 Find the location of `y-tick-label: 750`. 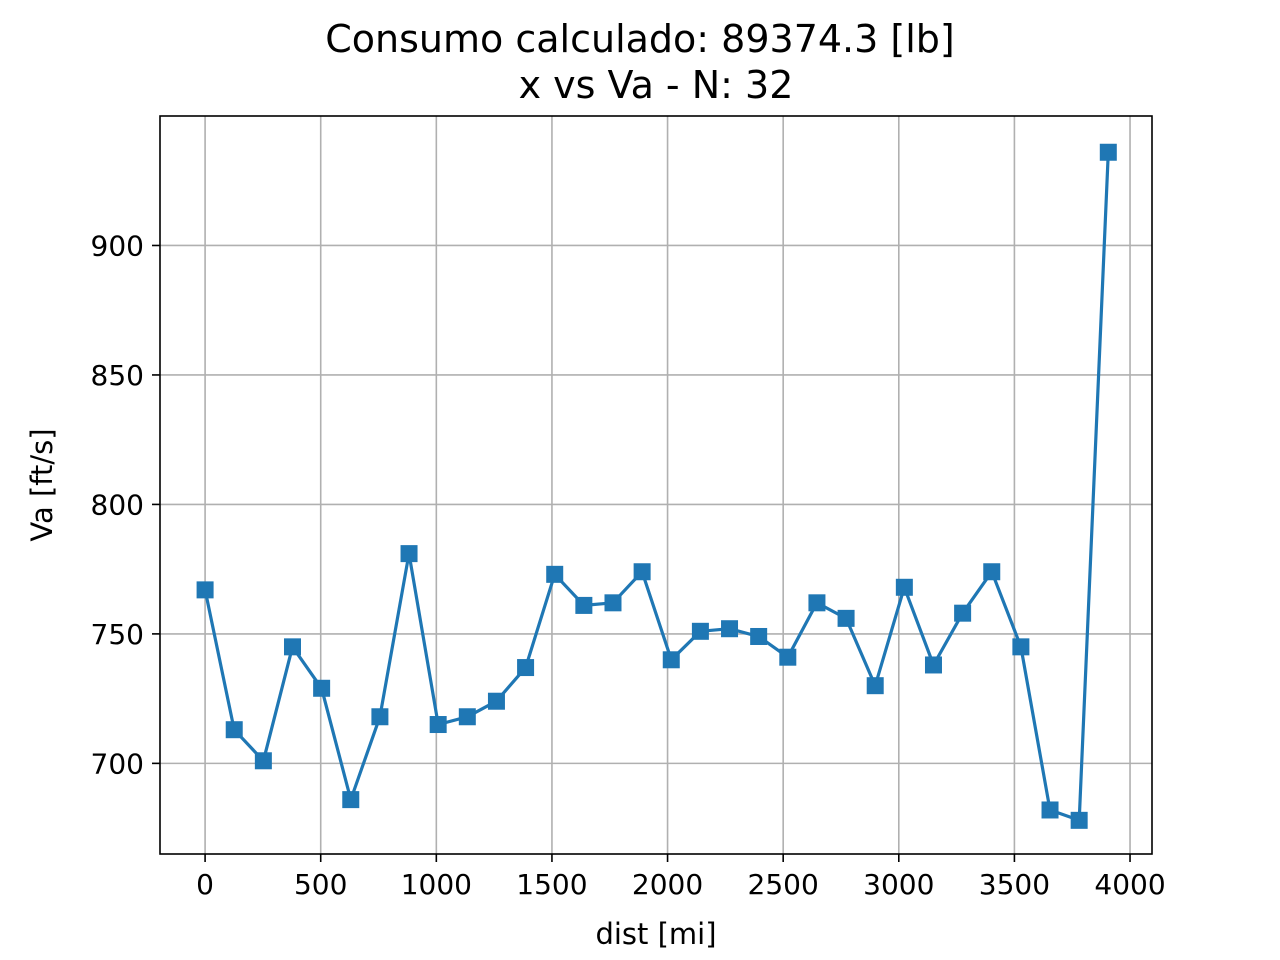

y-tick-label: 750 is located at coordinates (117, 634).